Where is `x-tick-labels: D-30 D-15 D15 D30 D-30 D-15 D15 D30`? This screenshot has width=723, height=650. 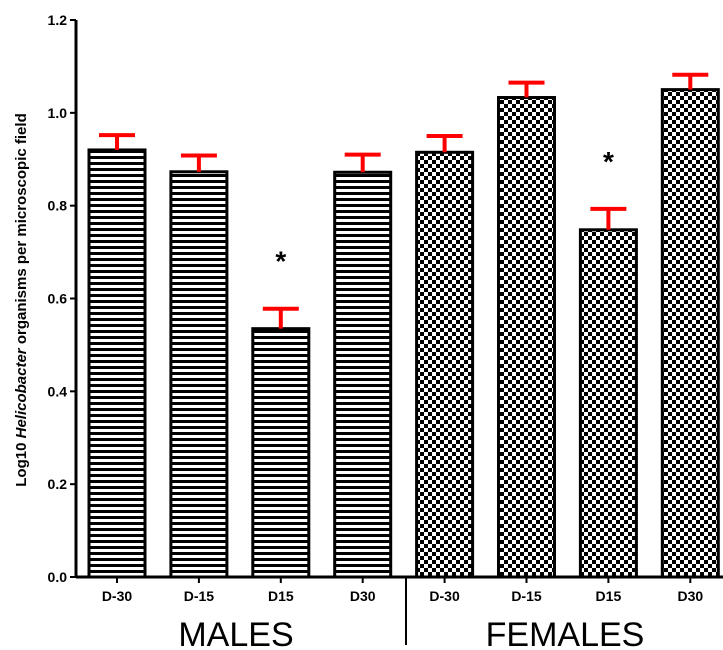 x-tick-labels: D-30 D-15 D15 D30 D-30 D-15 D15 D30 is located at coordinates (403, 596).